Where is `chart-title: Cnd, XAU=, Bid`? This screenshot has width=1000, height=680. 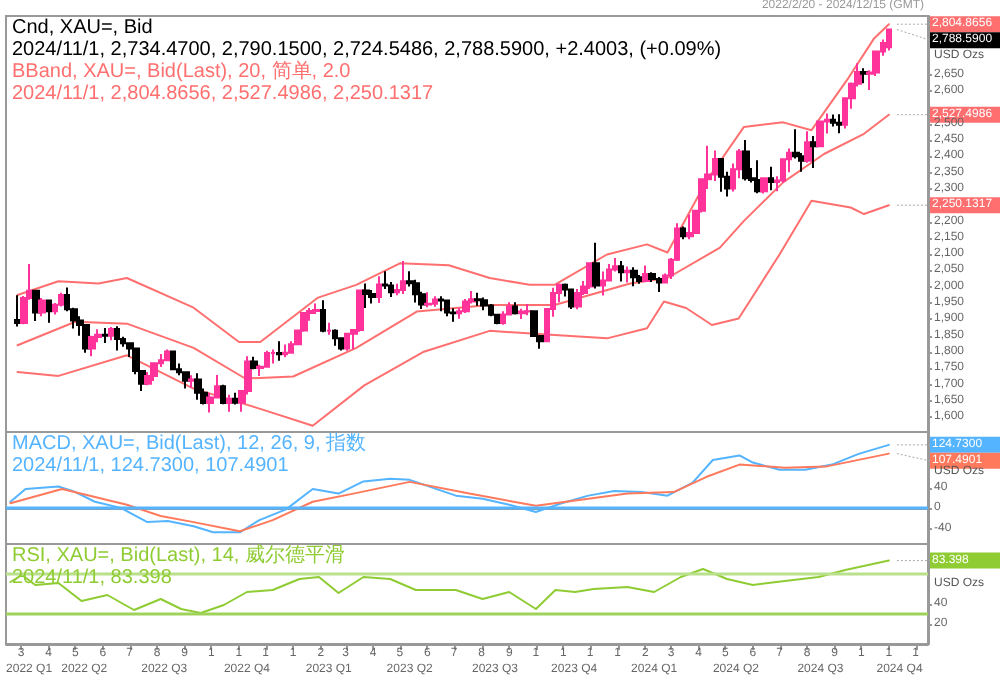
chart-title: Cnd, XAU=, Bid is located at coordinates (82, 28).